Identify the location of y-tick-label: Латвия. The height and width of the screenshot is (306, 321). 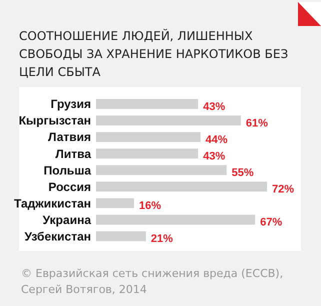
(69, 137).